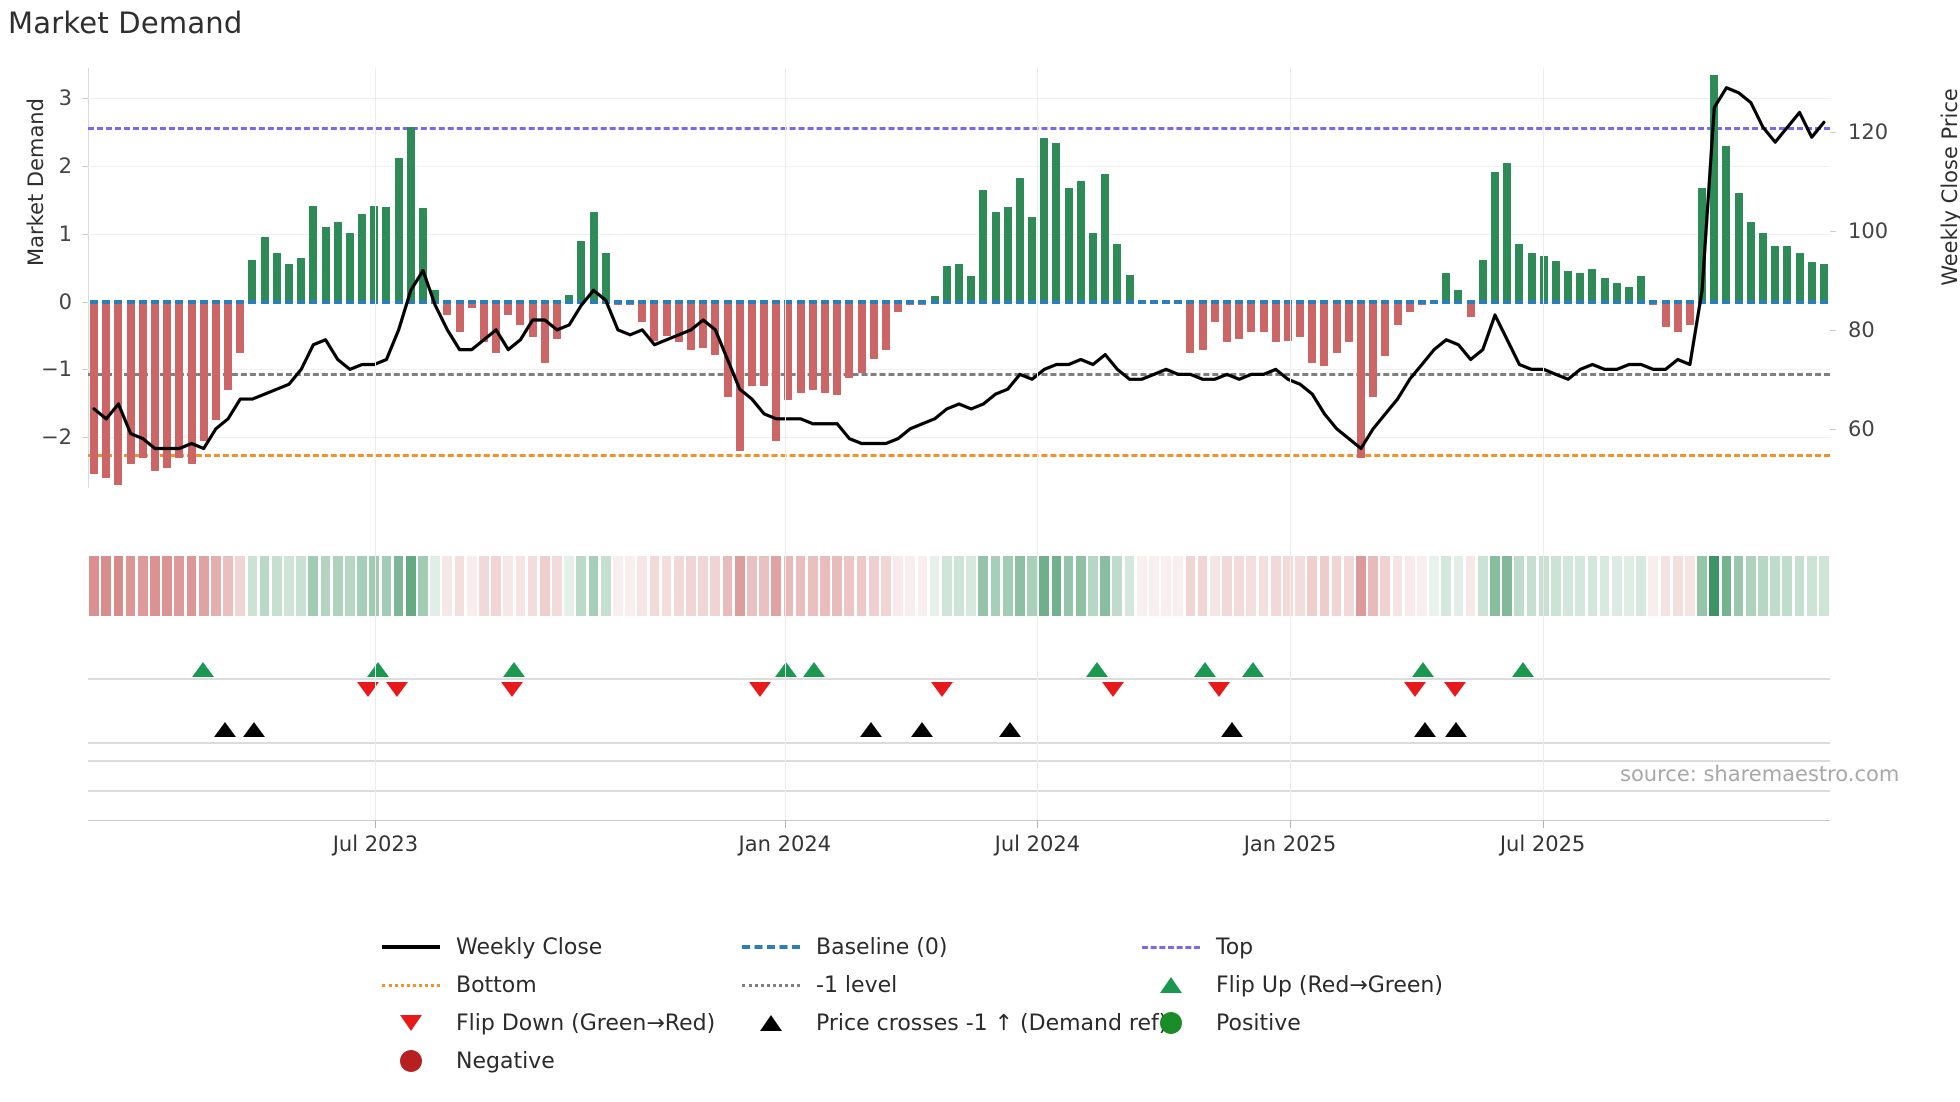 The height and width of the screenshot is (1102, 1960). Describe the element at coordinates (1340, 1023) in the screenshot. I see `legend-item: Positive` at that location.